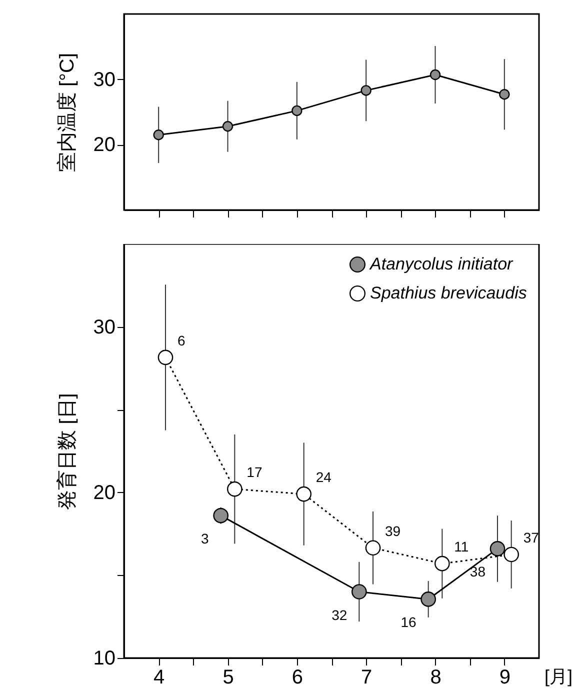 The width and height of the screenshot is (584, 697). What do you see at coordinates (205, 538) in the screenshot?
I see `annotation: 3` at bounding box center [205, 538].